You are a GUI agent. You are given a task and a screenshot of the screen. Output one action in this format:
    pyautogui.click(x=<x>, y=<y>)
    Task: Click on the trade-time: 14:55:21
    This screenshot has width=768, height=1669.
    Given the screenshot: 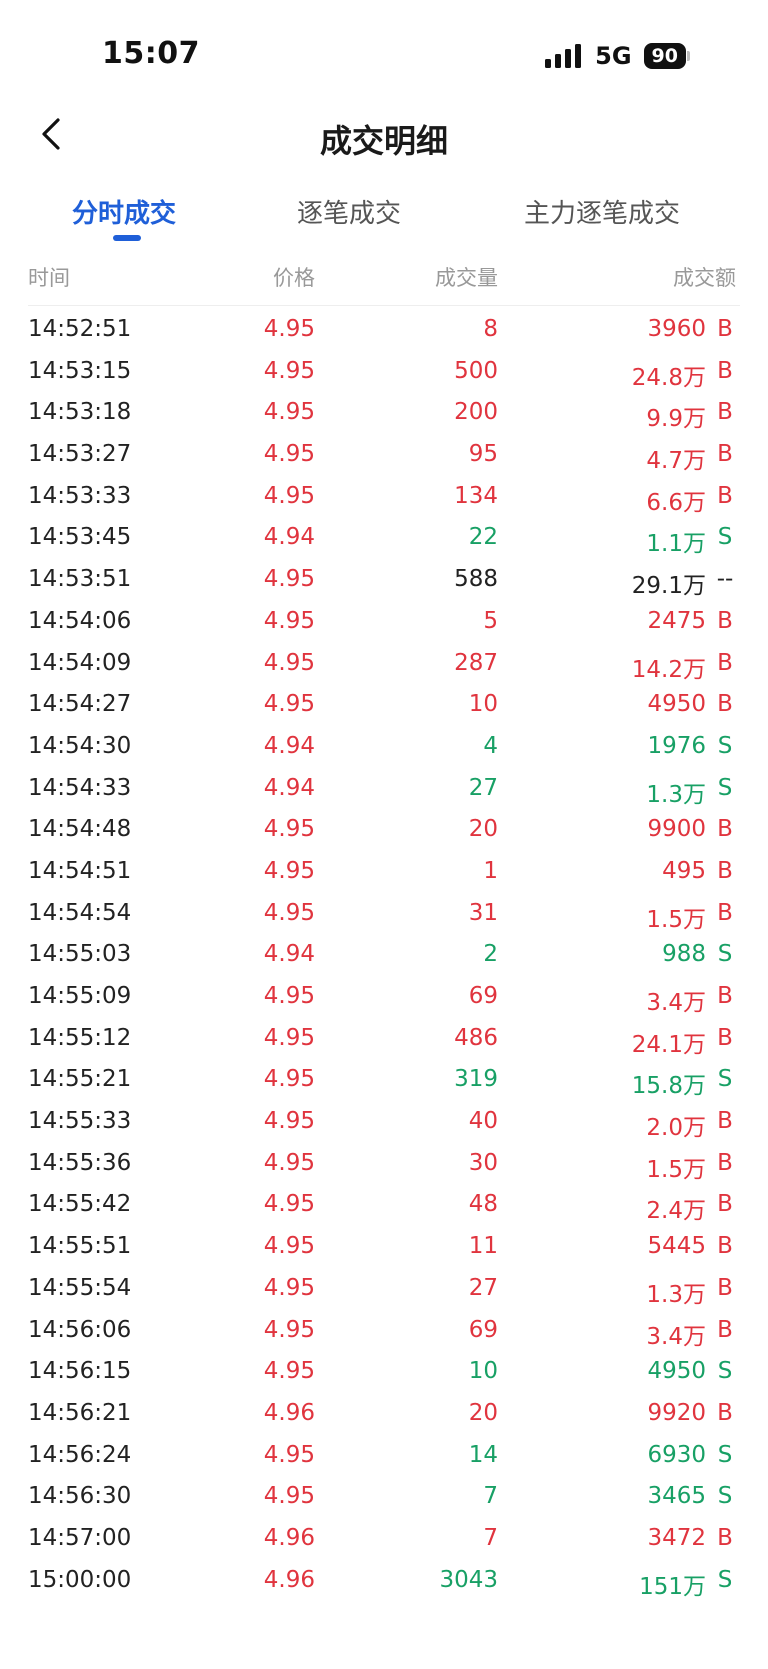 What is the action you would take?
    pyautogui.click(x=80, y=1079)
    